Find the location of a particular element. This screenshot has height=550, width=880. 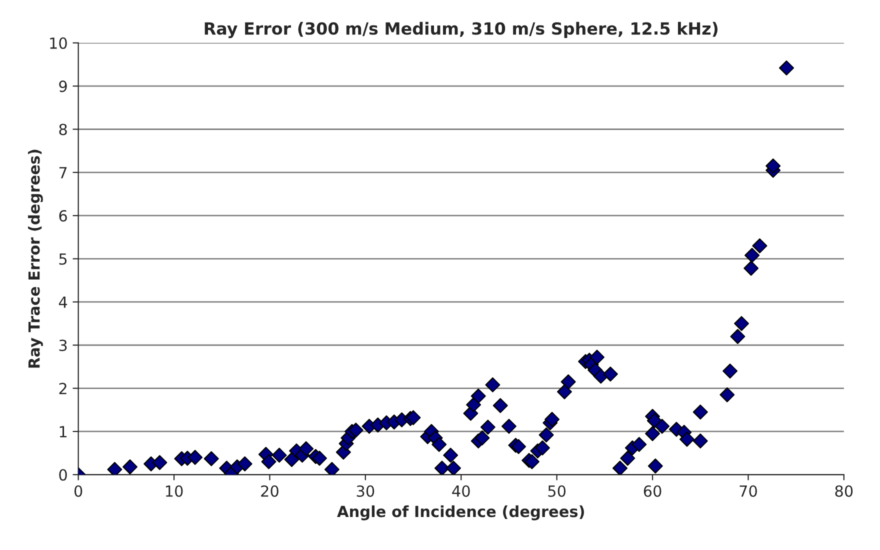

y-tick-label: 5 is located at coordinates (63, 259).